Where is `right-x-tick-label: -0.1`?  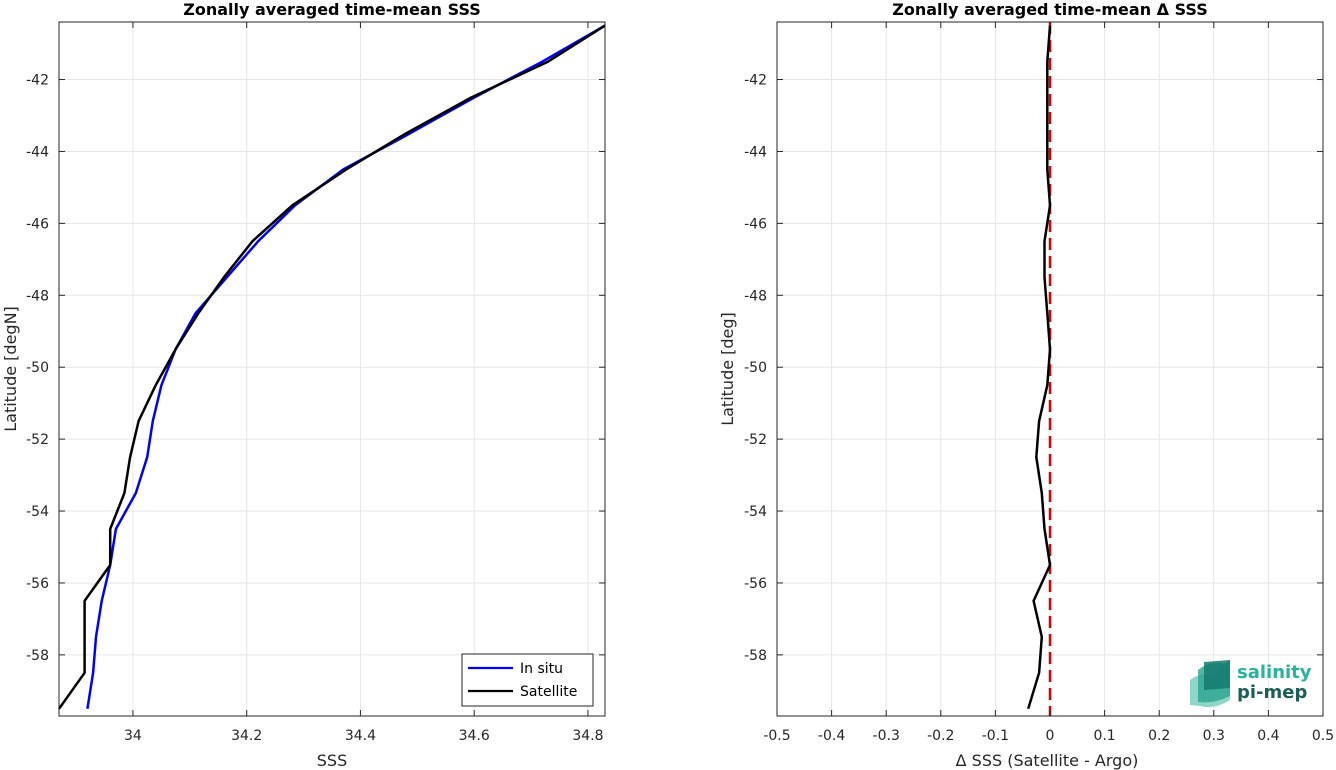 right-x-tick-label: -0.1 is located at coordinates (995, 736).